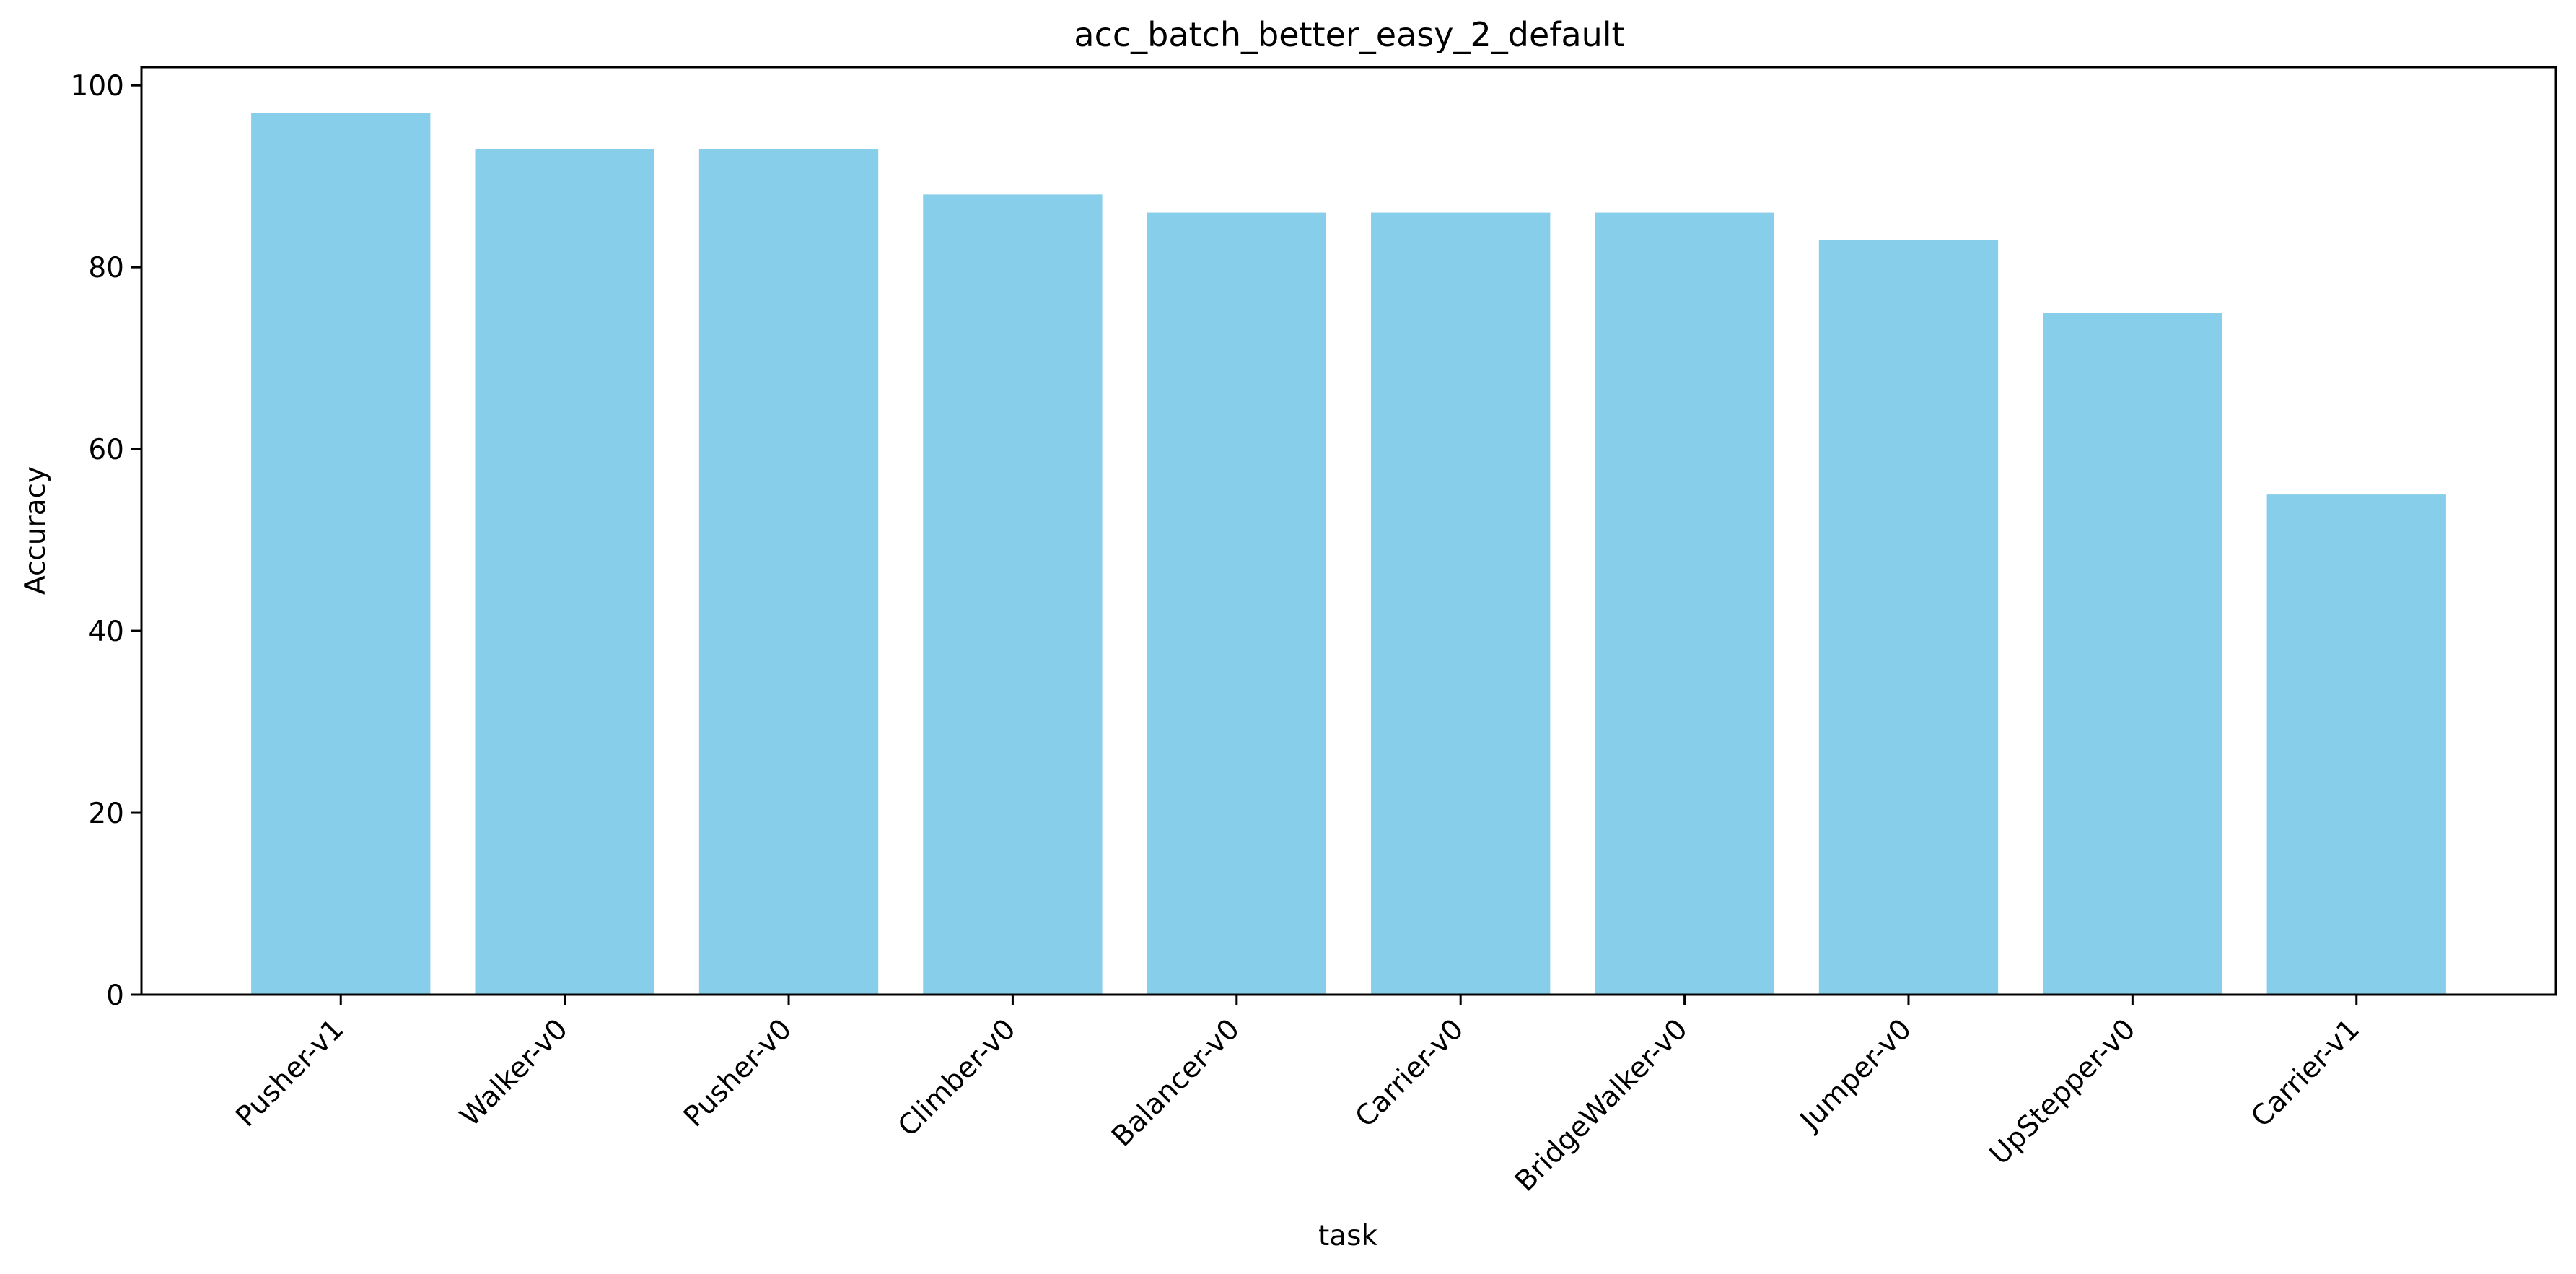  I want to click on bar-carrier-v1, so click(2356, 744).